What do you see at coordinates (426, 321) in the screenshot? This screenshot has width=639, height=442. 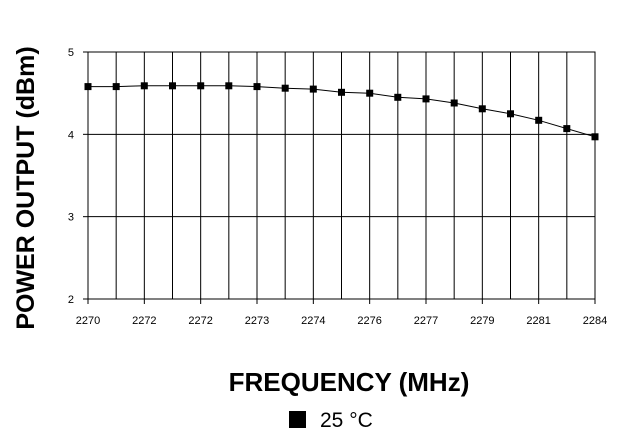 I see `x-tick-label: 2277` at bounding box center [426, 321].